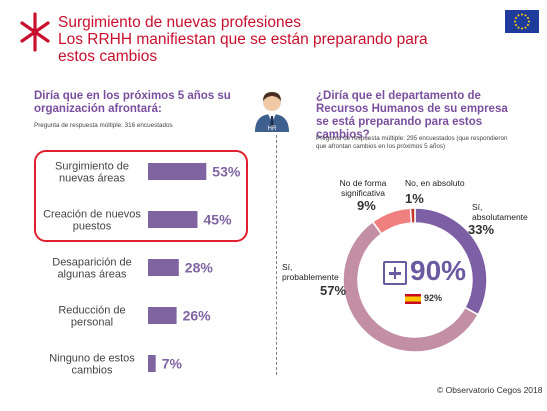 The image size is (547, 411). I want to click on donut-total-value: 90%, so click(438, 270).